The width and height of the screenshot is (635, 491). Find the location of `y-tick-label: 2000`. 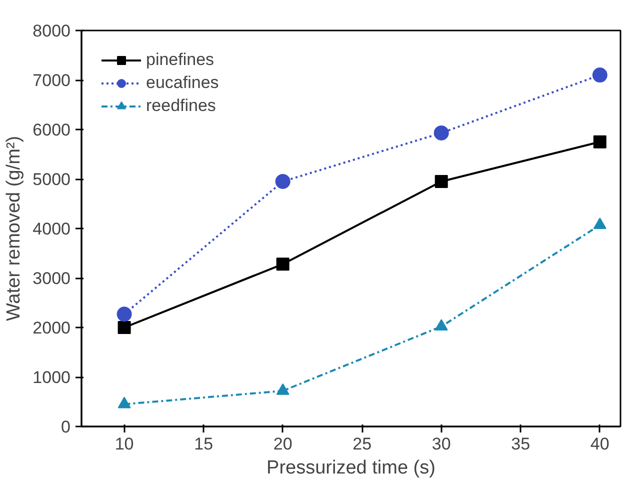

y-tick-label: 2000 is located at coordinates (51, 328).